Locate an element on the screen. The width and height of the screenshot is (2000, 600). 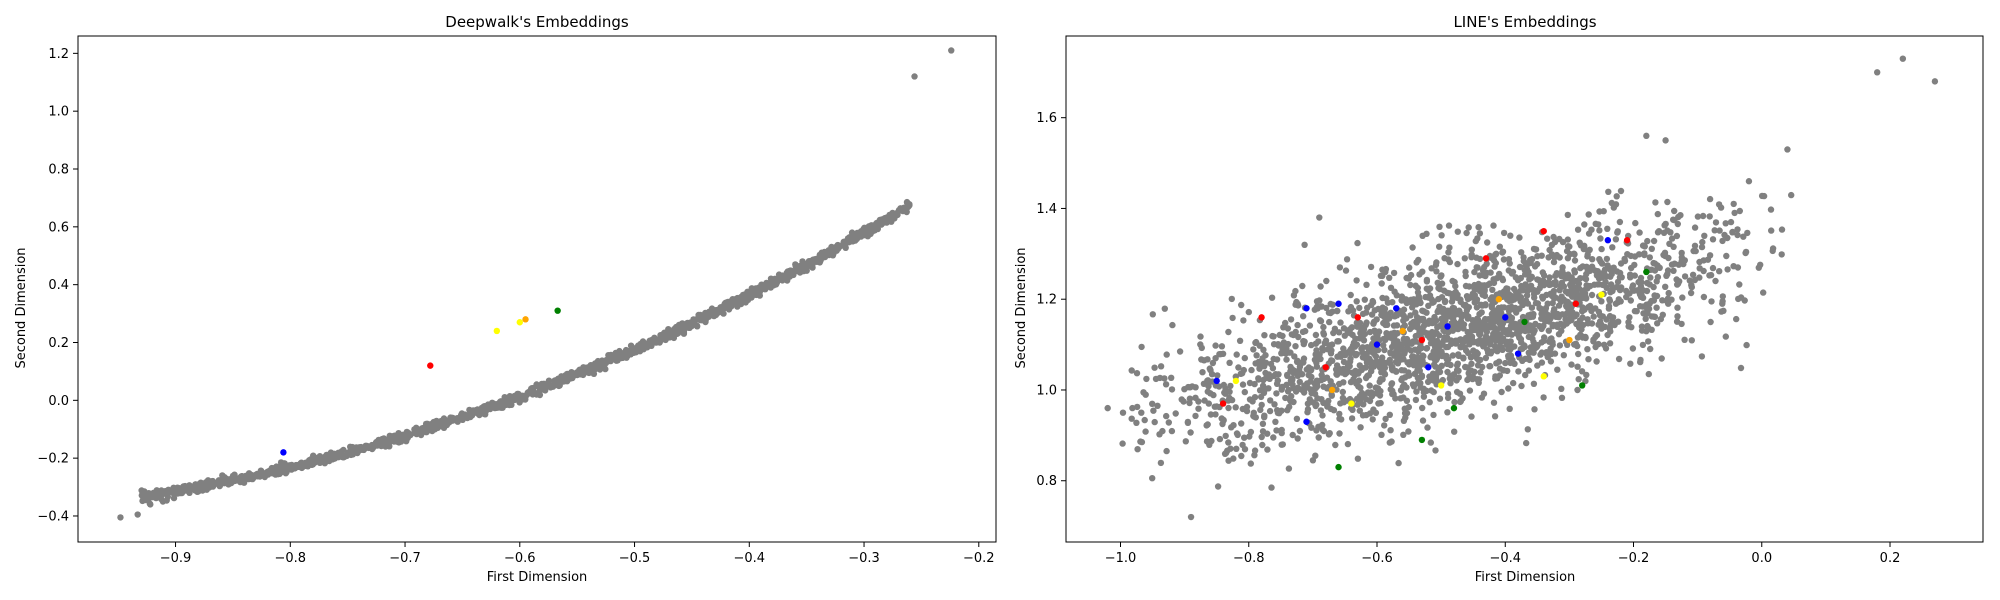
line-y-axis-label: Second Dimension is located at coordinates (1021, 307).